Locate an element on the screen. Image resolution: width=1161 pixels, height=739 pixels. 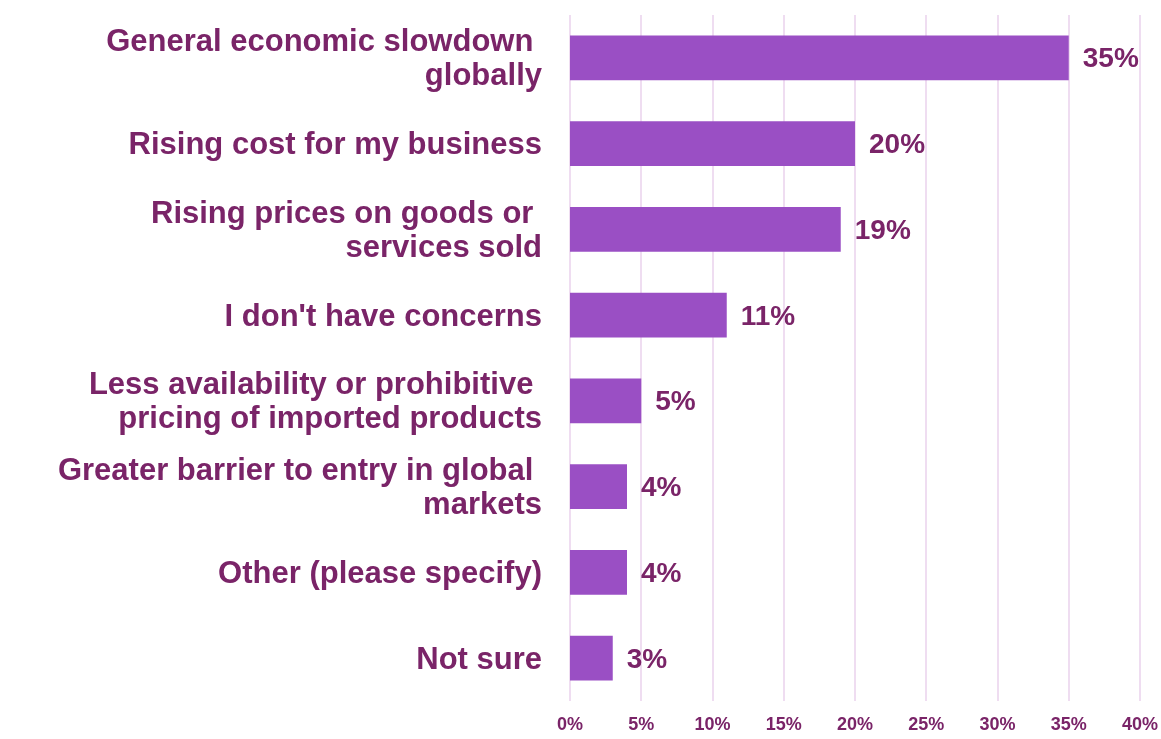
x-tick-label: 25% is located at coordinates (926, 724).